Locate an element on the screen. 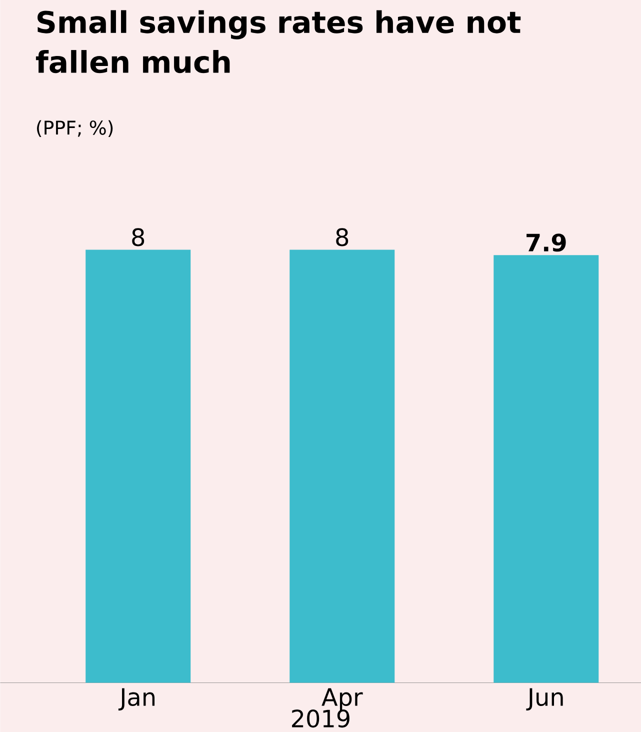  chart-subtitle: (PPF; %) is located at coordinates (74, 129).